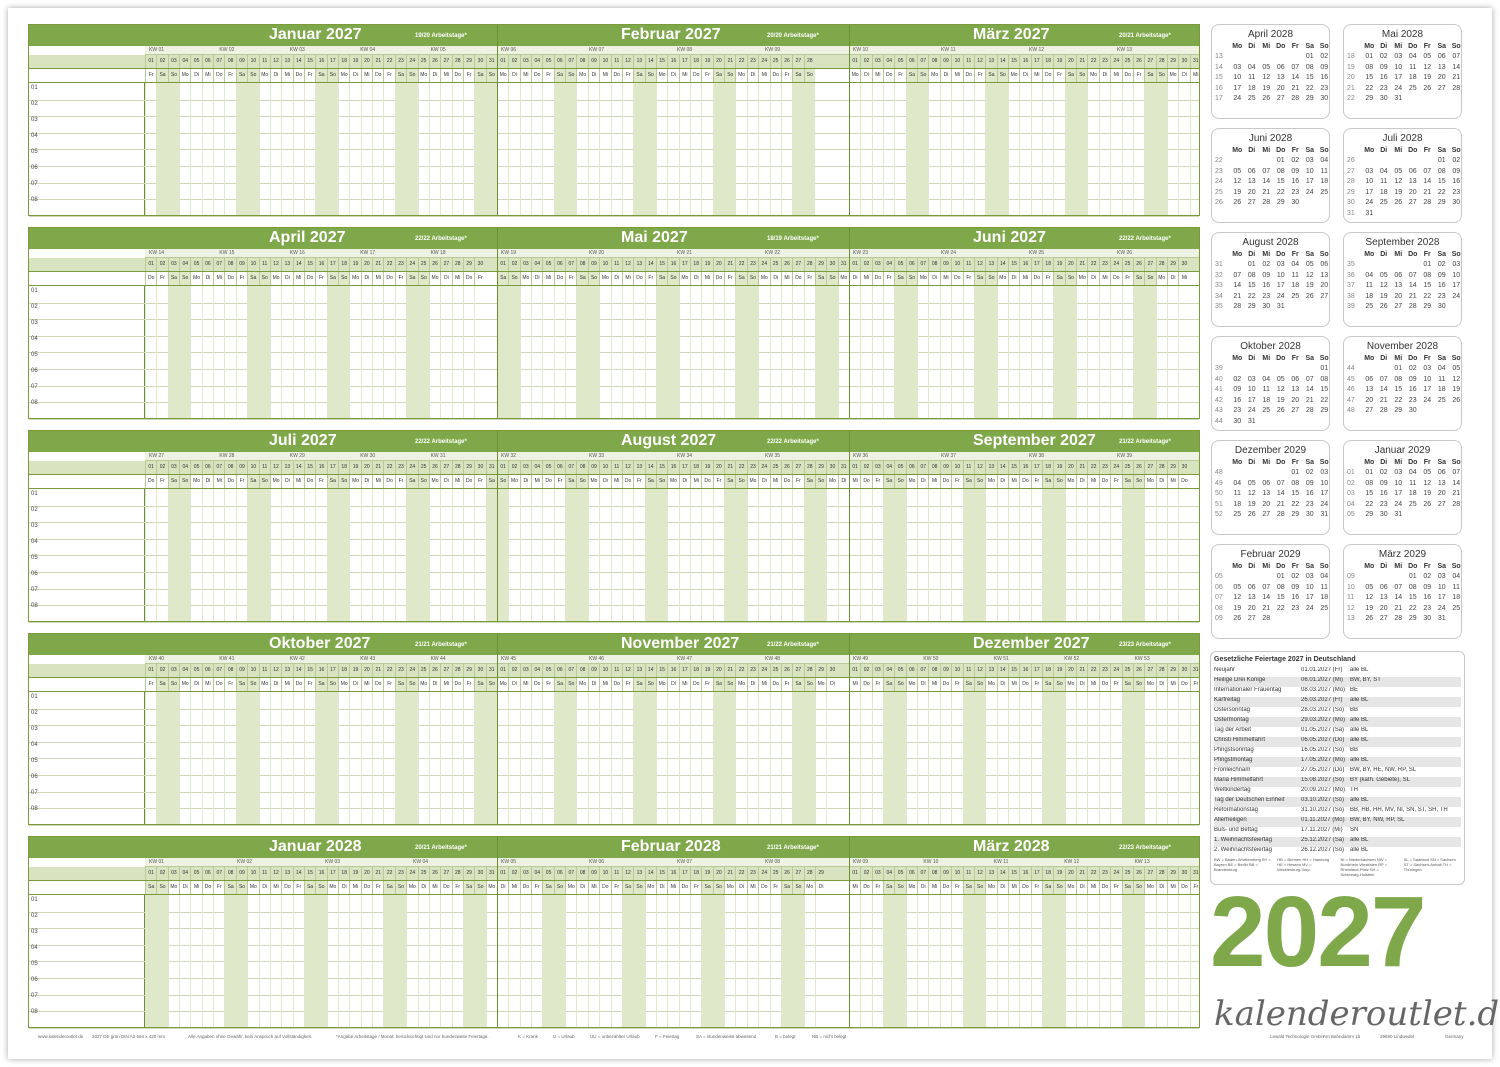 The image size is (1500, 1067). Describe the element at coordinates (1351, 296) in the screenshot. I see `mini-week-number: 38` at that location.